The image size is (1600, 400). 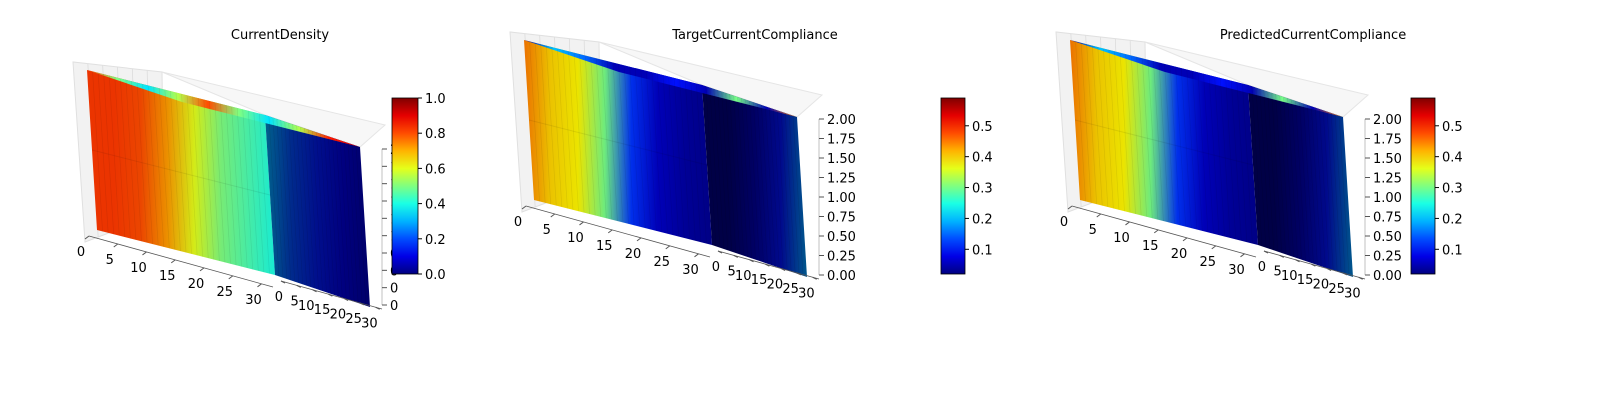 What do you see at coordinates (841, 218) in the screenshot?
I see `z-tick-label: 0.75` at bounding box center [841, 218].